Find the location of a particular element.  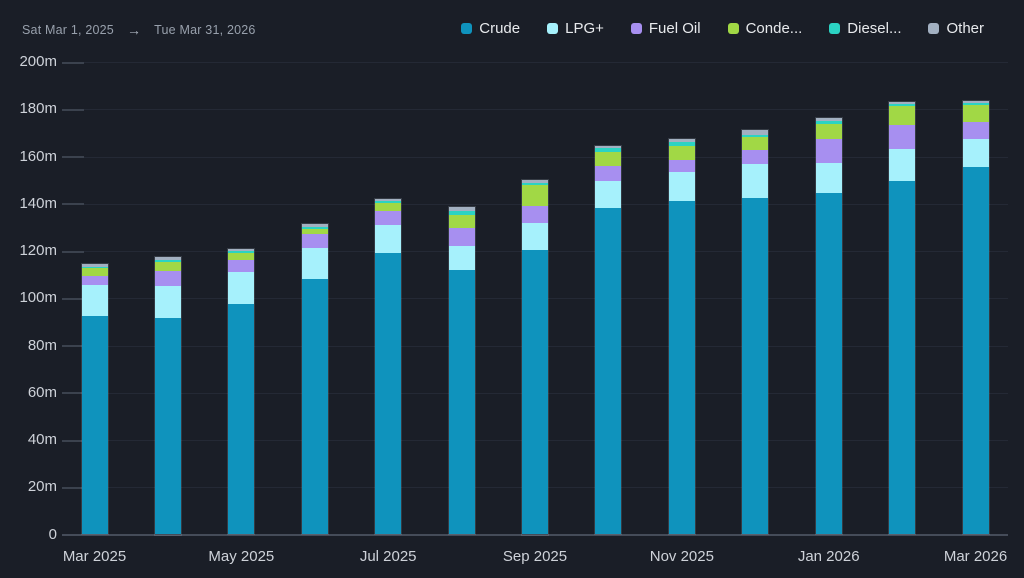

date-range-end: Tue Mar 31, 2026 is located at coordinates (205, 30).